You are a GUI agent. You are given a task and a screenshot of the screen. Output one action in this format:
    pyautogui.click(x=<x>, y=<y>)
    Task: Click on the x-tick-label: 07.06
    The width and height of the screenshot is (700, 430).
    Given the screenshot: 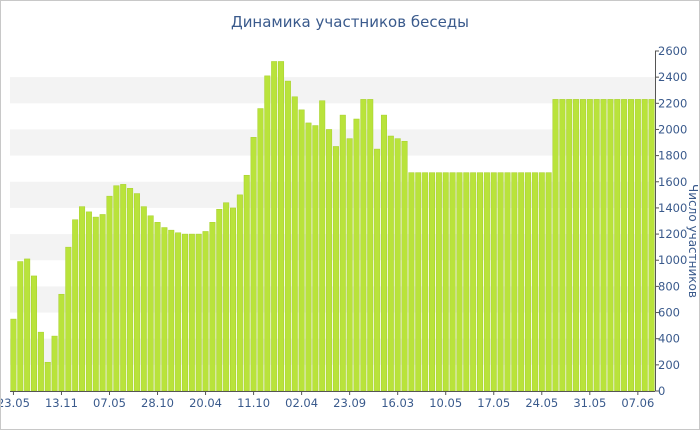 What is the action you would take?
    pyautogui.click(x=637, y=403)
    